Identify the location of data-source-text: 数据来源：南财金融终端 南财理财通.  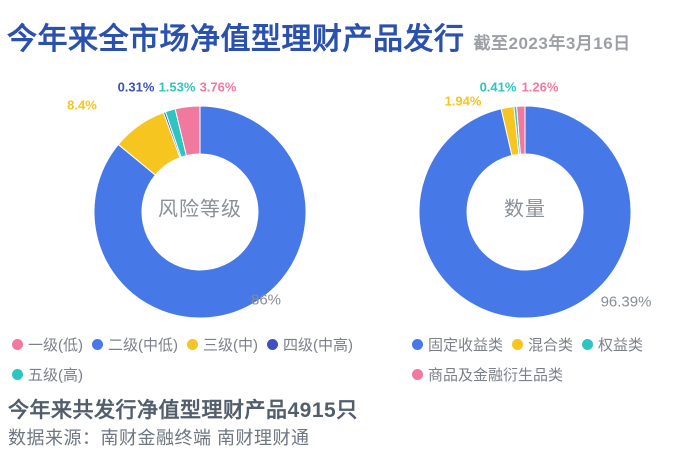
(159, 438).